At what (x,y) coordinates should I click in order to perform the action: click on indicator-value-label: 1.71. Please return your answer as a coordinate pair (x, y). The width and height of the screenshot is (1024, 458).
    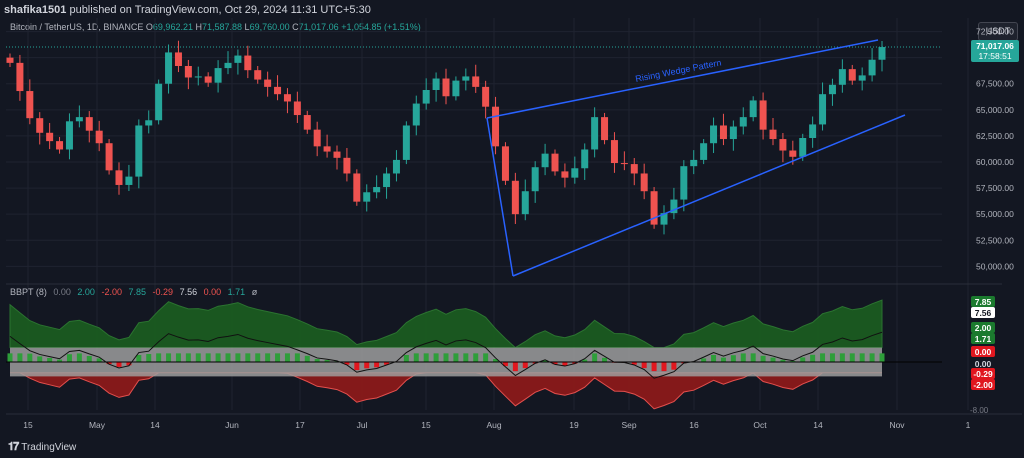
    Looking at the image, I should click on (983, 339).